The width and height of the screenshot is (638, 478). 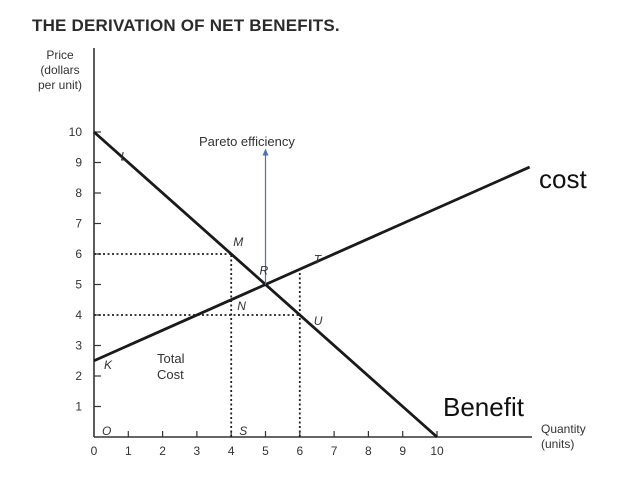 What do you see at coordinates (484, 407) in the screenshot?
I see `benefit-curve-label: Benefit` at bounding box center [484, 407].